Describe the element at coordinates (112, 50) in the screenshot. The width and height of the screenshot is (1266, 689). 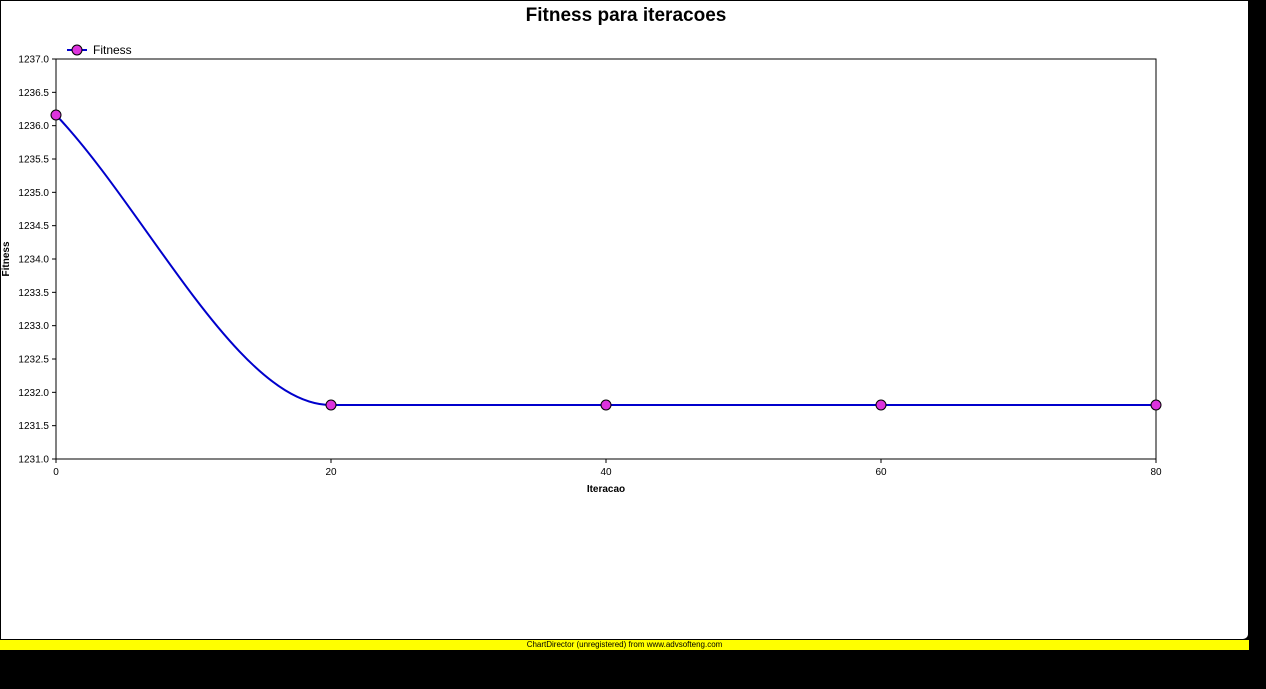
I see `legend-entry-fitness: Fitness` at that location.